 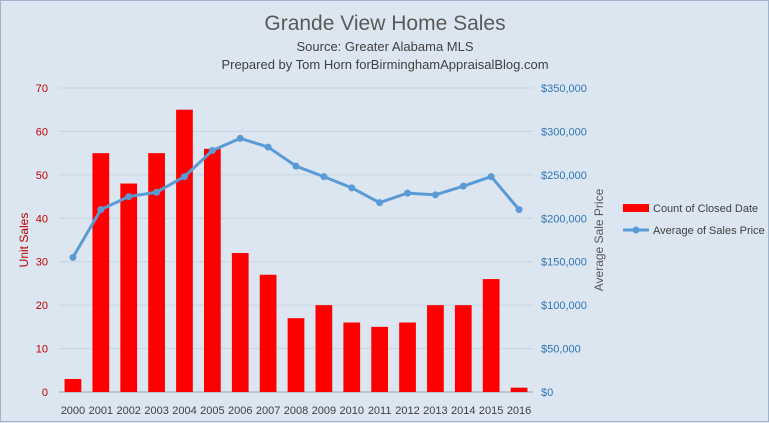 What do you see at coordinates (128, 411) in the screenshot?
I see `x-tick-label: 2002` at bounding box center [128, 411].